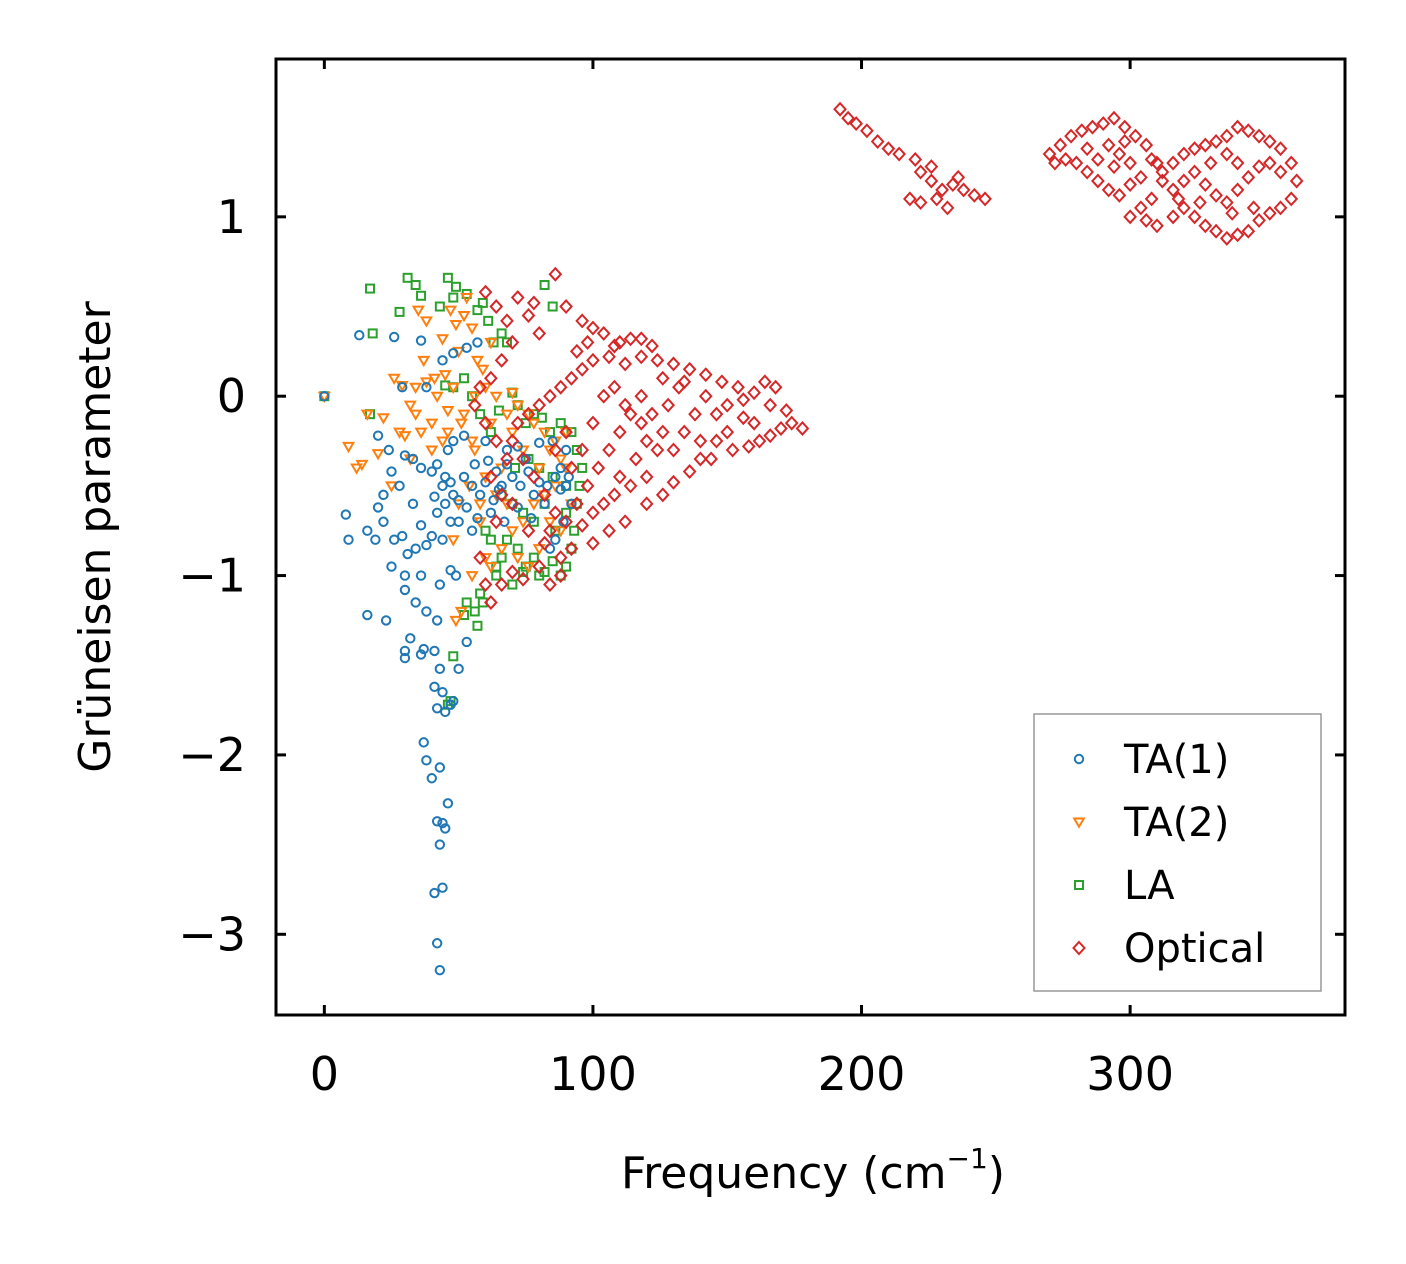 This screenshot has height=1264, width=1406. I want to click on x-tick-label: 100, so click(593, 1074).